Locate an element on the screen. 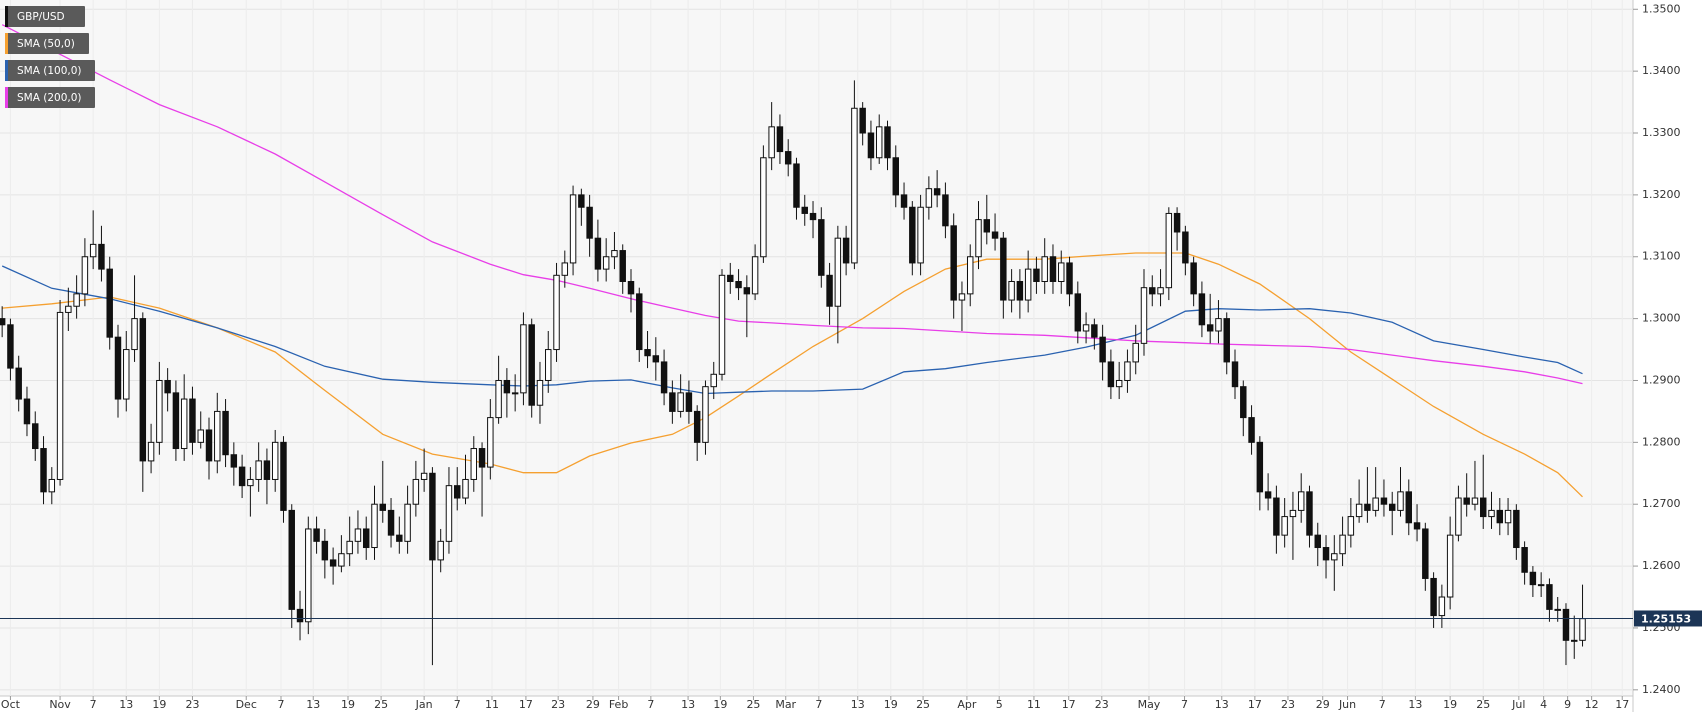  y-tick-label: 1.2400 is located at coordinates (1661, 689).